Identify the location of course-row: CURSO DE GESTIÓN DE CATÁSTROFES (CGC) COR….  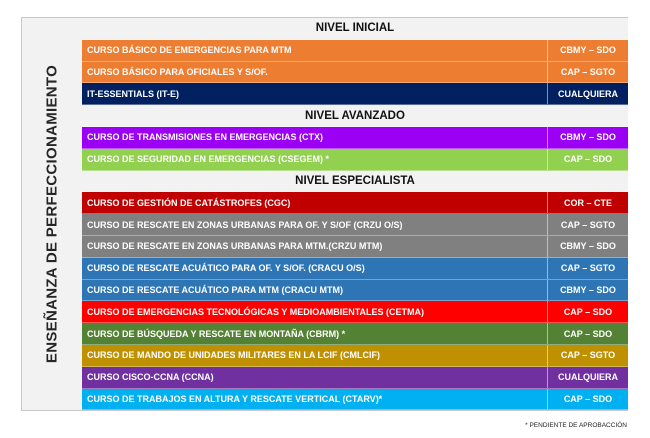
(355, 203).